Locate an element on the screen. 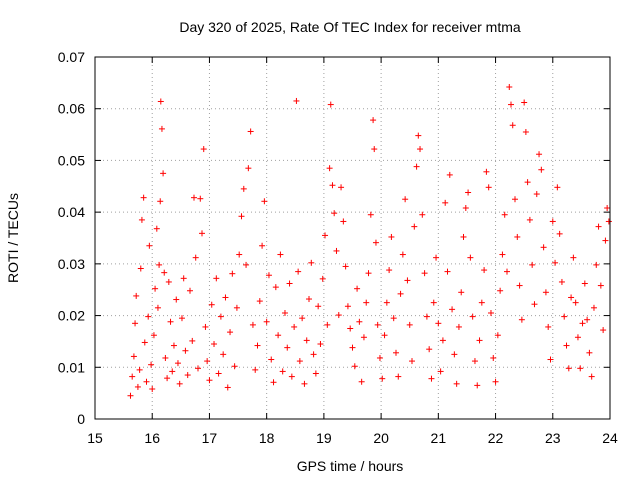 The width and height of the screenshot is (640, 480). x-tick-label: 20 is located at coordinates (381, 438).